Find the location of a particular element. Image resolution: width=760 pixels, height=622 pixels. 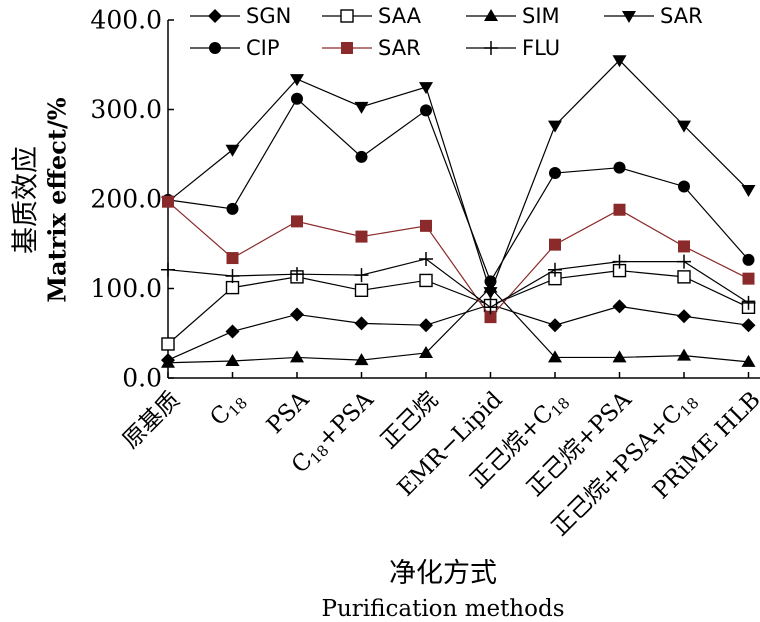

y-tick-label: 200.0 is located at coordinates (126, 199).